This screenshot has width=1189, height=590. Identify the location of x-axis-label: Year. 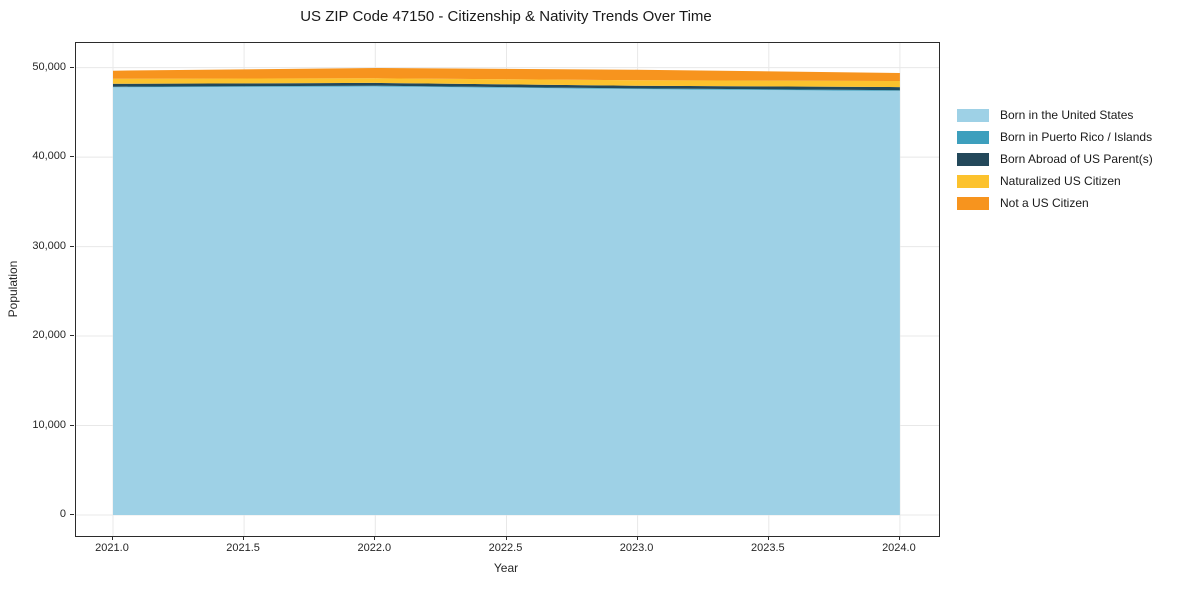
(506, 568).